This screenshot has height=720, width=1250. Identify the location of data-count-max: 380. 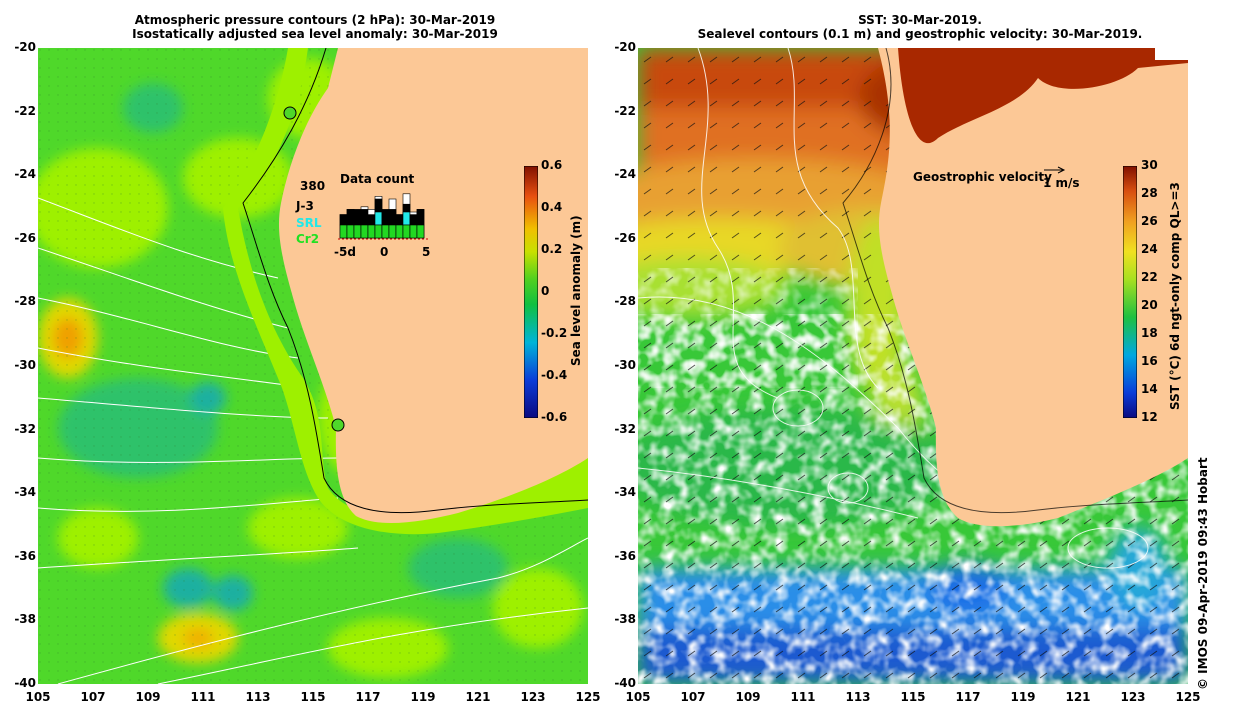
(313, 186).